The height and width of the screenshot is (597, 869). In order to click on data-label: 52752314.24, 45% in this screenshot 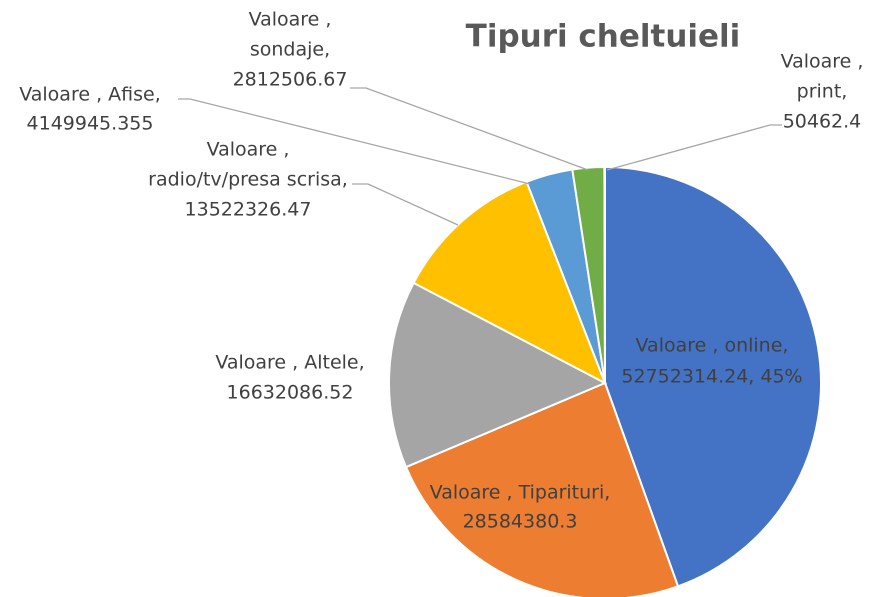, I will do `click(711, 377)`.